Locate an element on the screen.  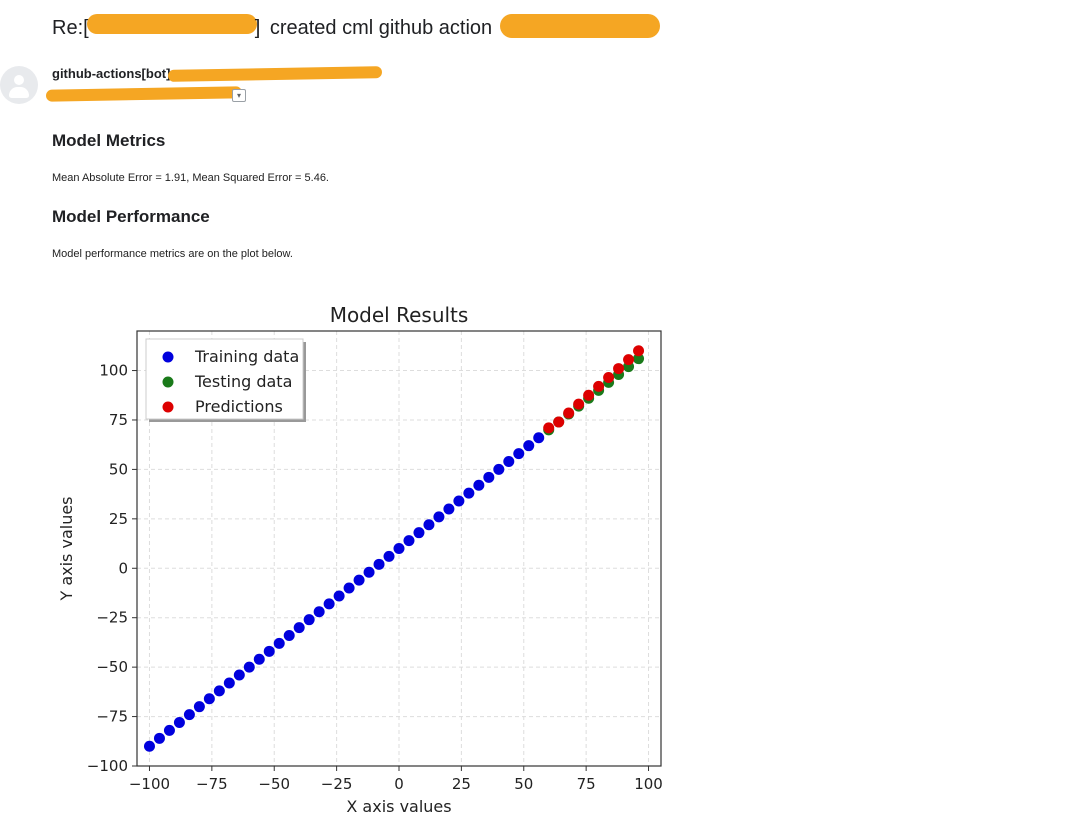
avatar-person-icon is located at coordinates (19, 80).